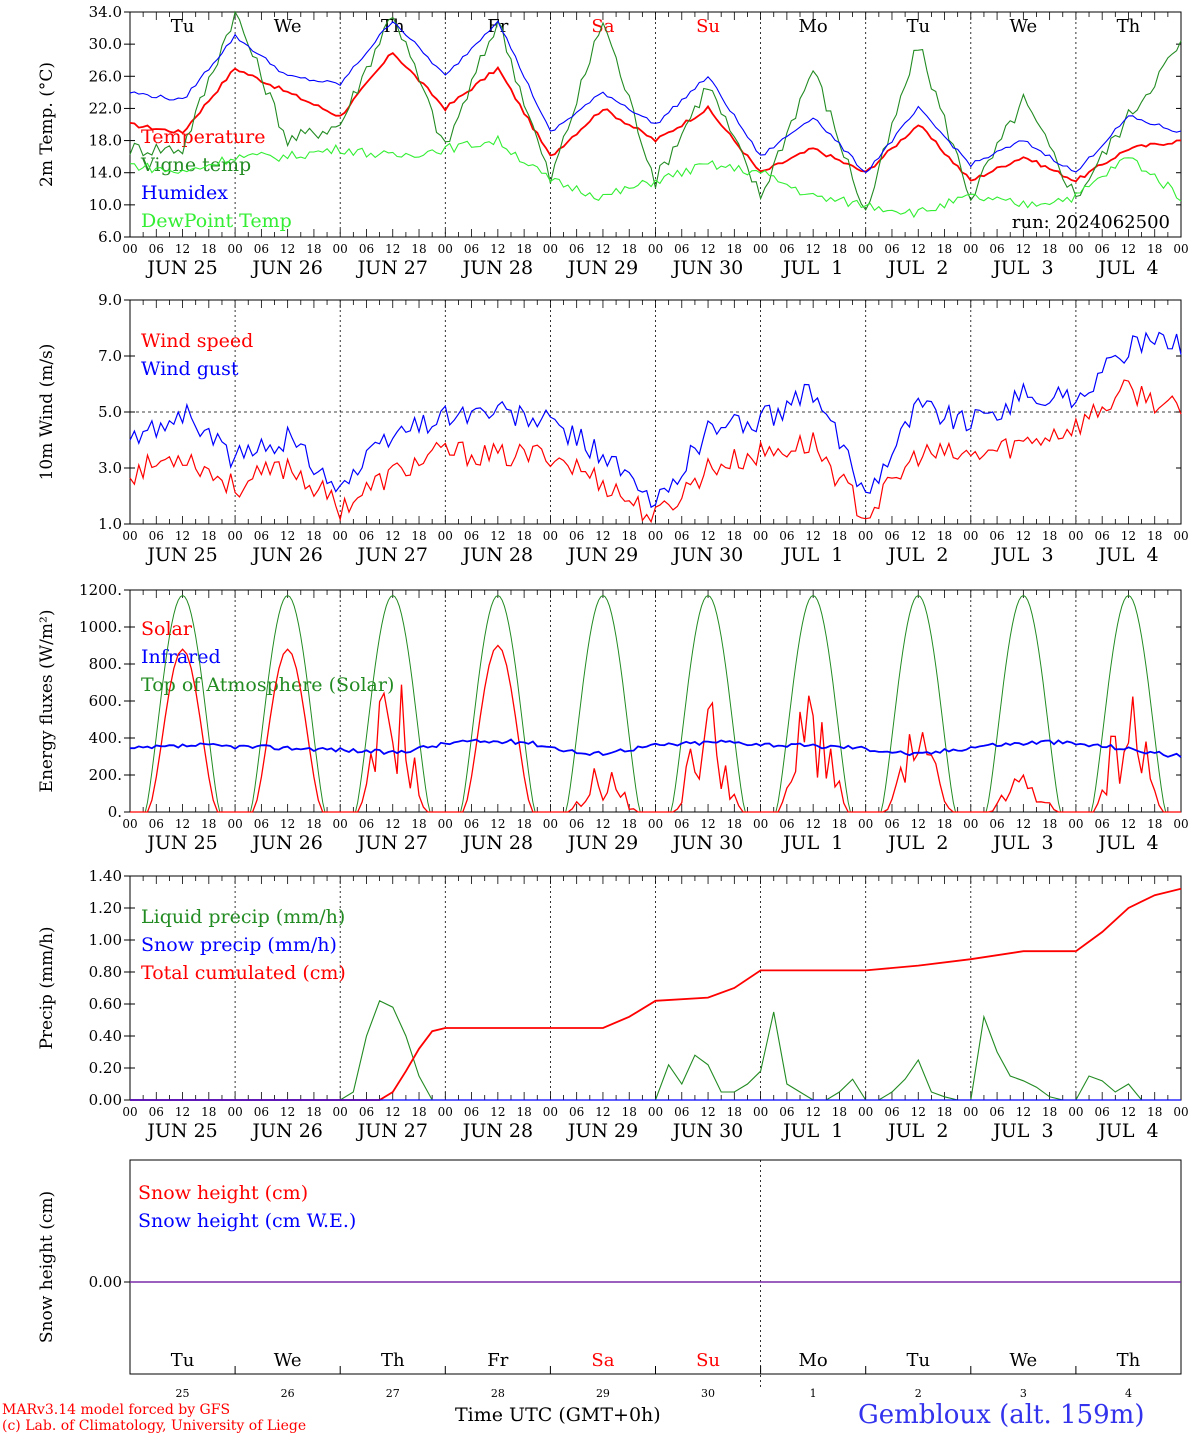 Image resolution: width=1194 pixels, height=1440 pixels. I want to click on legend-entry: Total cumulated (cm), so click(243, 973).